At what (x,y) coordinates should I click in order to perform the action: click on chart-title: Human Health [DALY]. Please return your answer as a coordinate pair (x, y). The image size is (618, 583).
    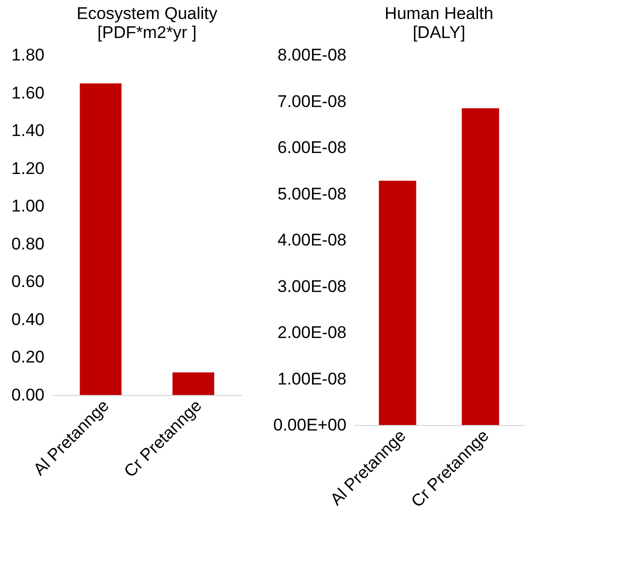
    Looking at the image, I should click on (439, 23).